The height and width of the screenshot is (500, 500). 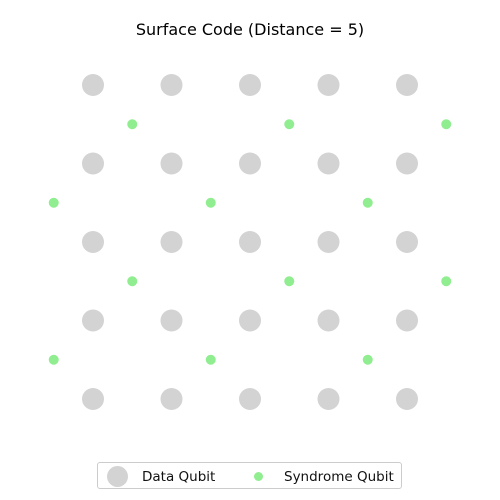 What do you see at coordinates (179, 476) in the screenshot?
I see `legend-label-data-qubit: Data Qubit` at bounding box center [179, 476].